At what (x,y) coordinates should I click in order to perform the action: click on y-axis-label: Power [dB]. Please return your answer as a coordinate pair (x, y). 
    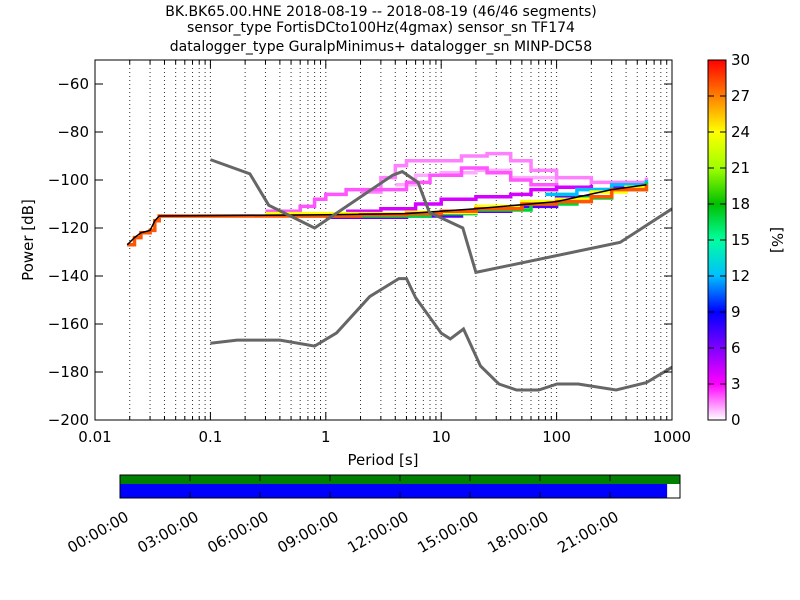
    Looking at the image, I should click on (28, 240).